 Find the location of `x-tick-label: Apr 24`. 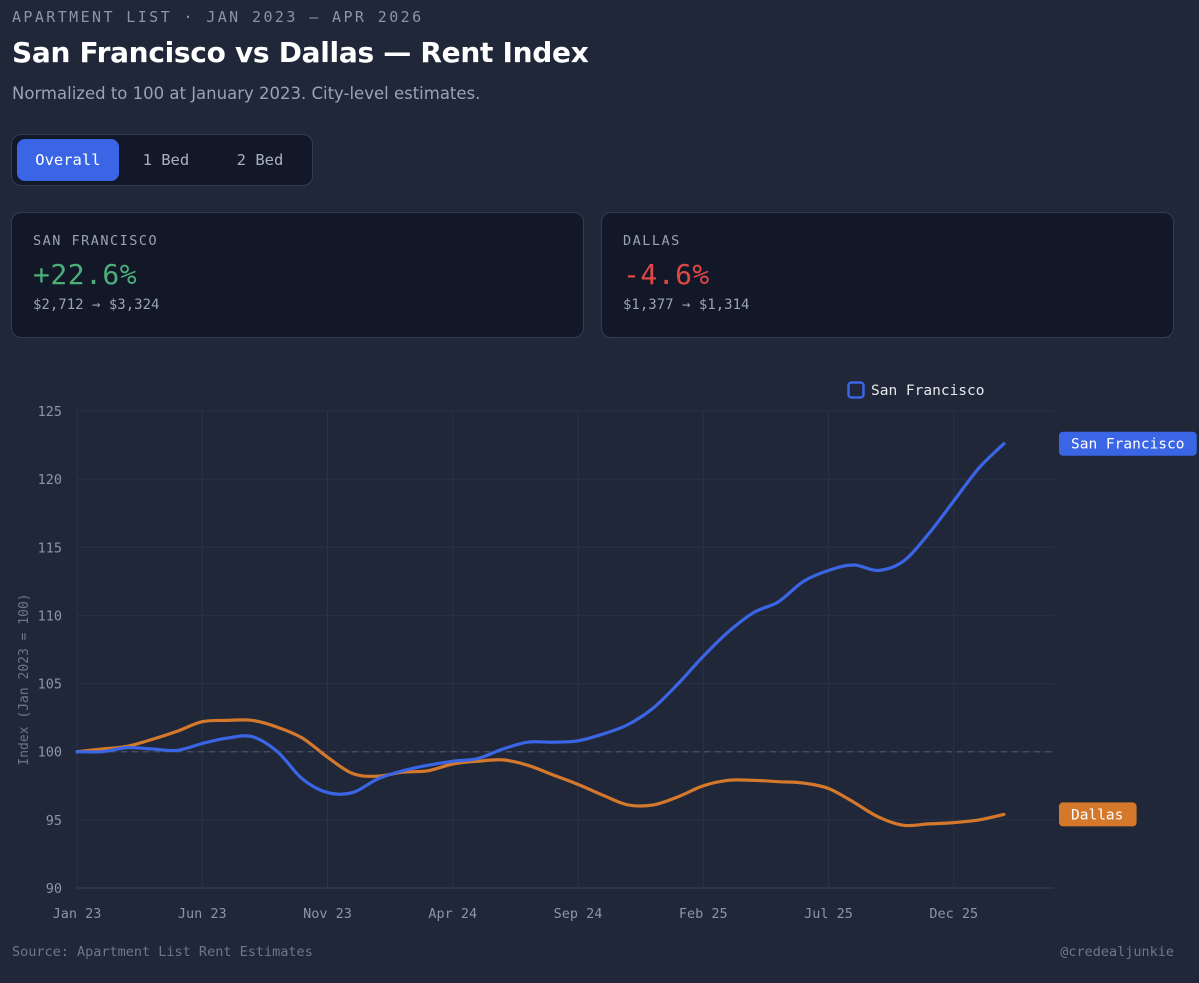

x-tick-label: Apr 24 is located at coordinates (452, 914).